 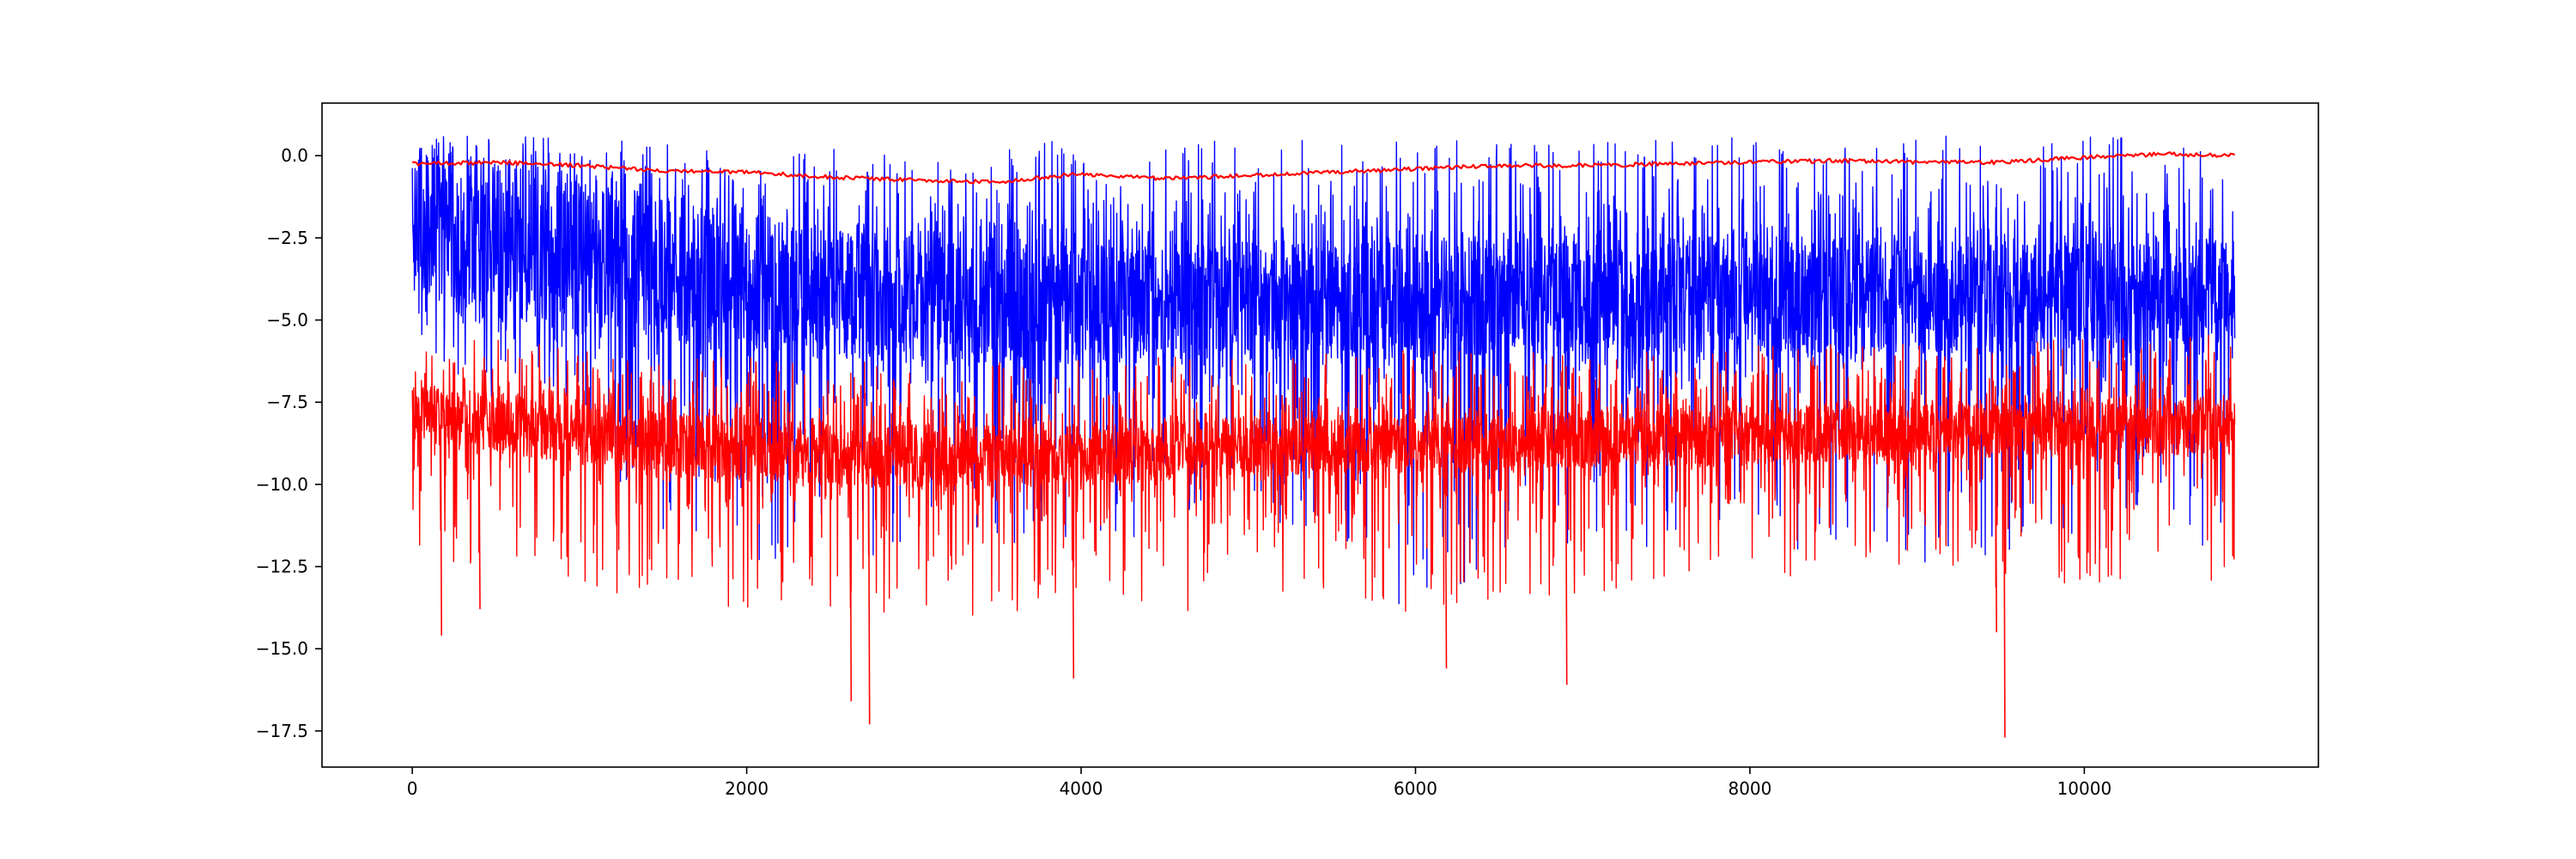 I want to click on x-tick-label: 0, so click(x=412, y=788).